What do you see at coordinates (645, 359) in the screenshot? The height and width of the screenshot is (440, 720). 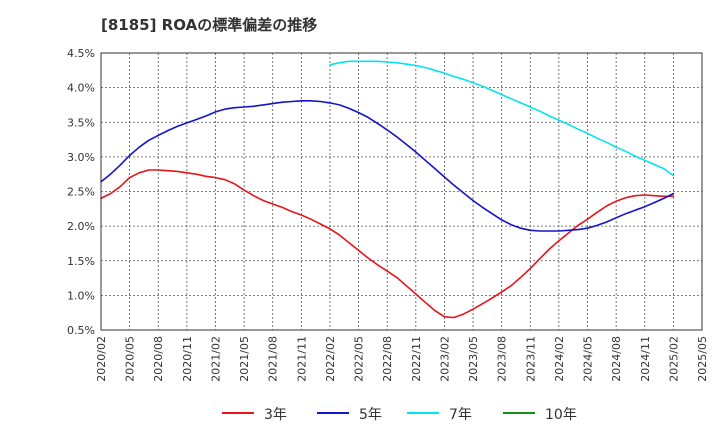 I see `x-tick-label: 2024/11` at bounding box center [645, 359].